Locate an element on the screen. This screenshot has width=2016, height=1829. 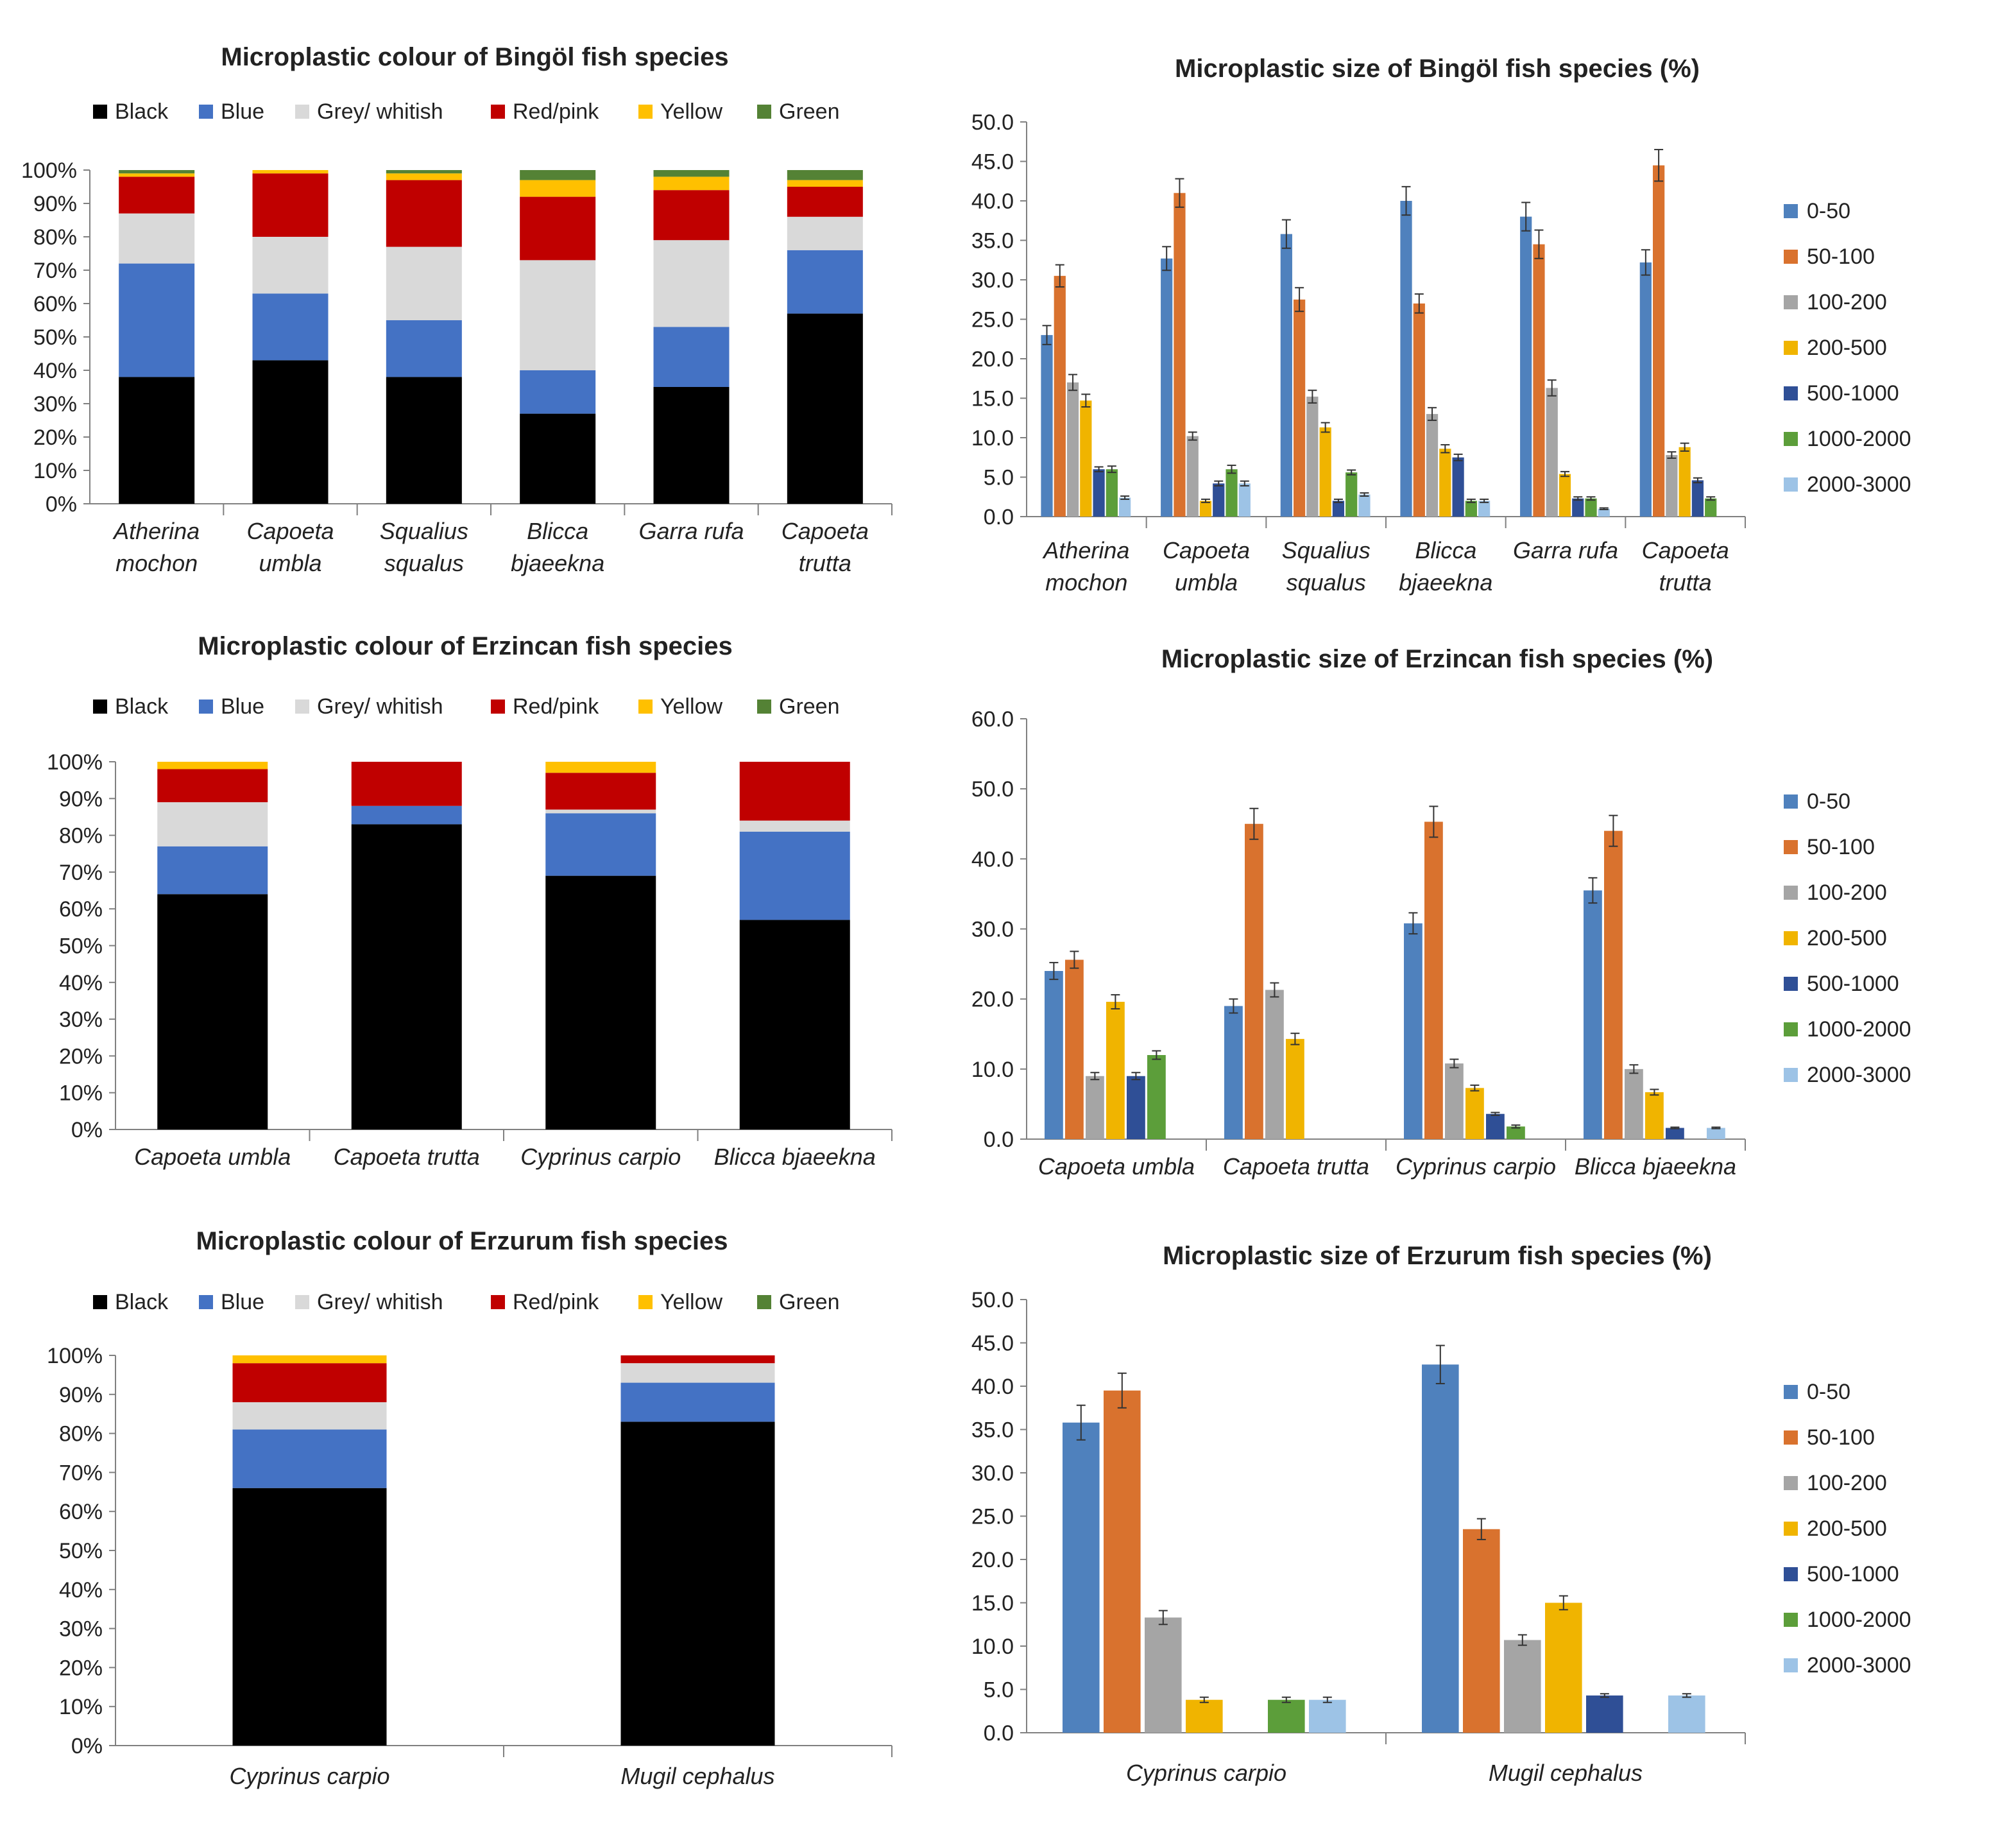
bar-0-50-capoeta-umbla is located at coordinates (1054, 1055).